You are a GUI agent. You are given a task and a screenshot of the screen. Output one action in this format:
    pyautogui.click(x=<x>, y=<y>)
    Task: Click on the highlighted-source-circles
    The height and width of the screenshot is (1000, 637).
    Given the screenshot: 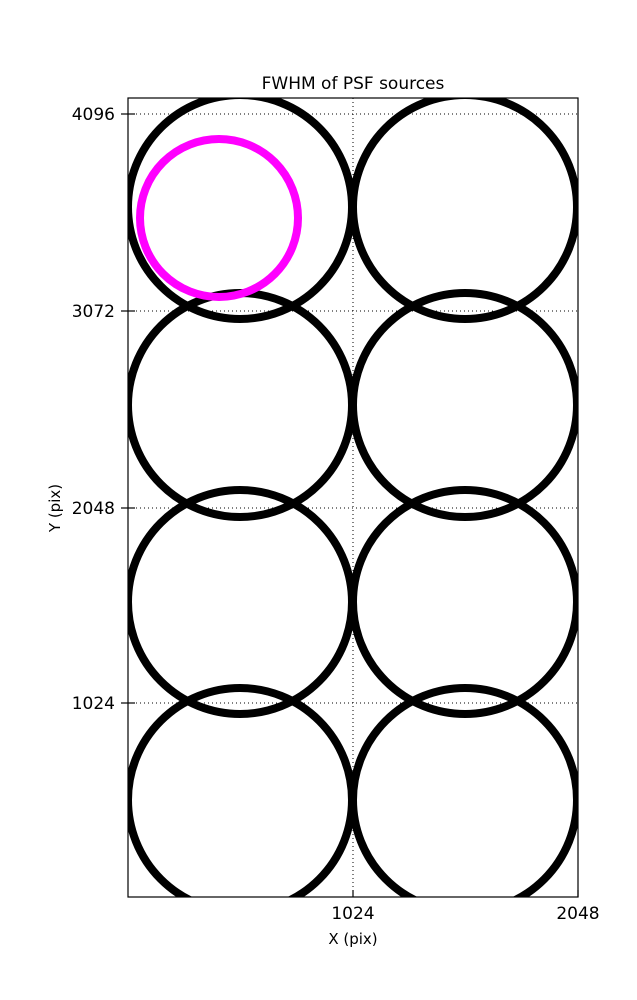 What is the action you would take?
    pyautogui.click(x=219, y=218)
    